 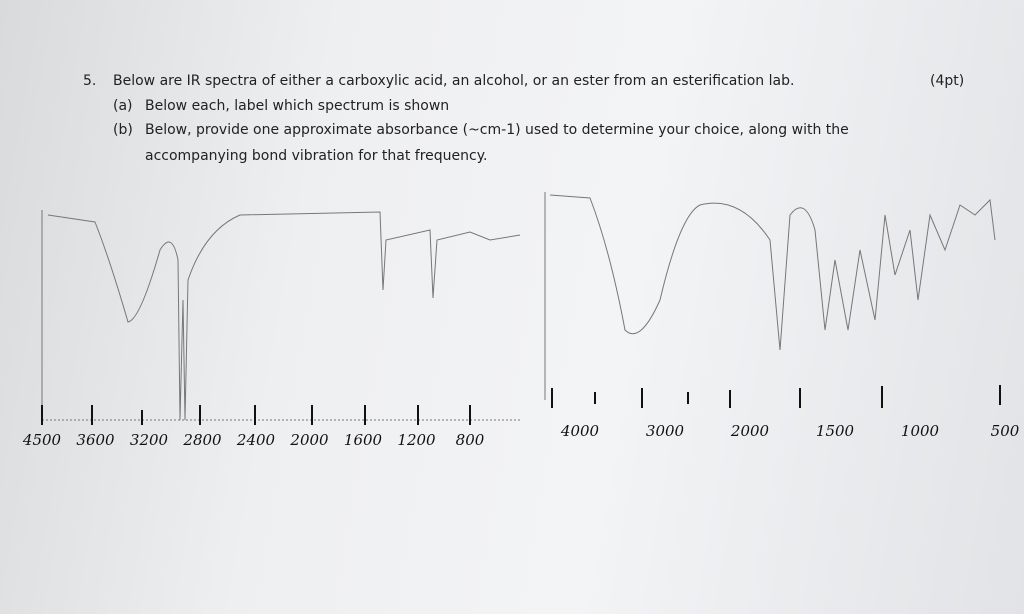 I want to click on question-number: 5., so click(x=90, y=81).